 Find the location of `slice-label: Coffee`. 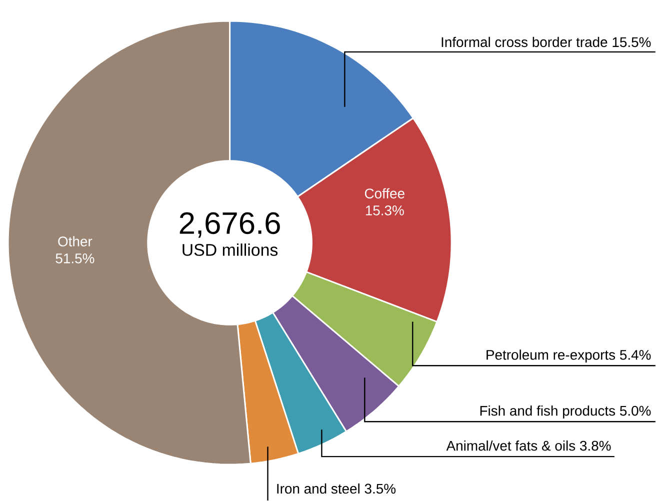

slice-label: Coffee is located at coordinates (384, 193).